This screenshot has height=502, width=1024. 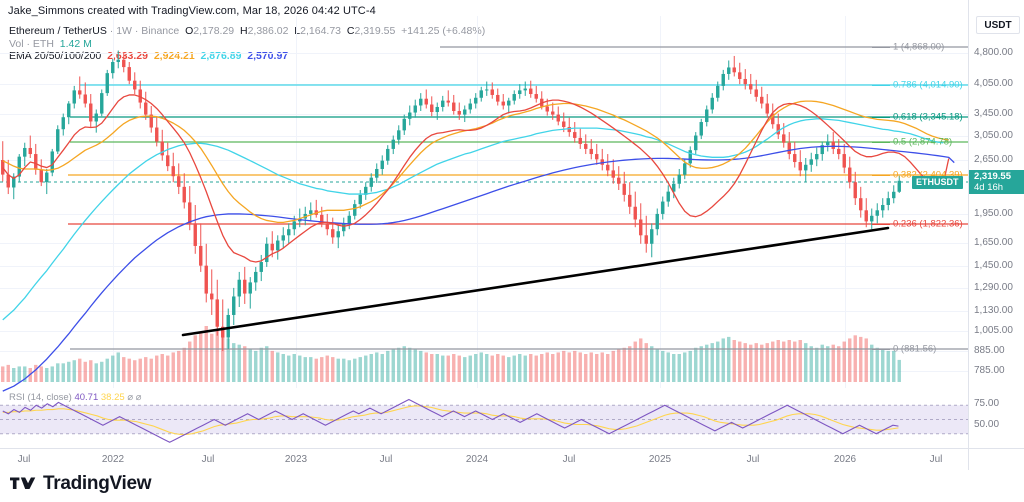 What do you see at coordinates (484, 243) in the screenshot?
I see `grid-line` at bounding box center [484, 243].